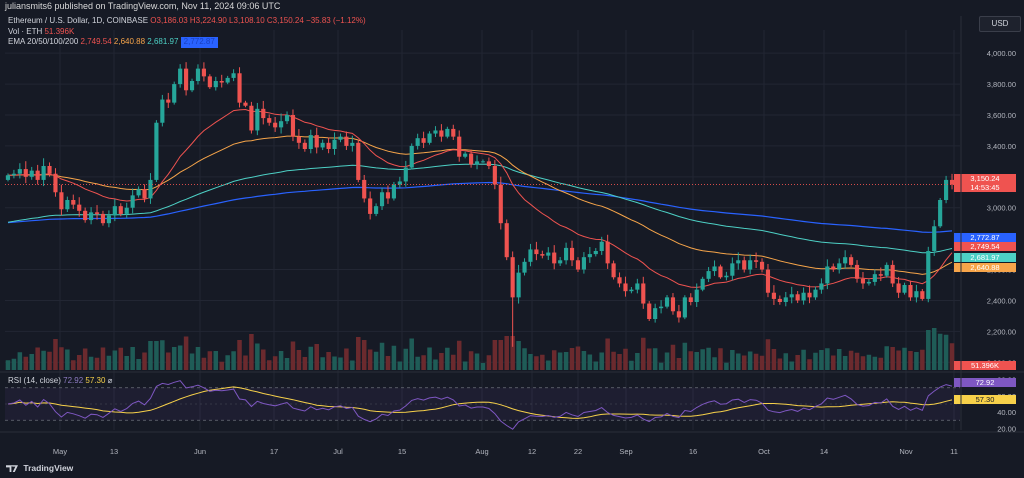 Image resolution: width=1024 pixels, height=478 pixels. I want to click on price-tick-label: 3,400.00, so click(1001, 146).